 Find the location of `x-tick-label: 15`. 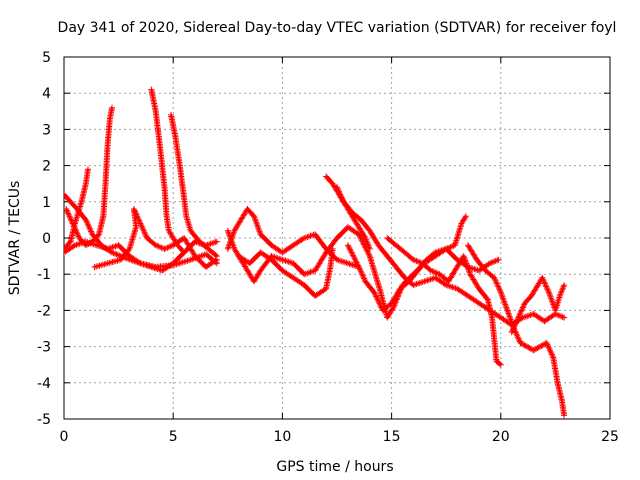

x-tick-label: 15 is located at coordinates (392, 437).